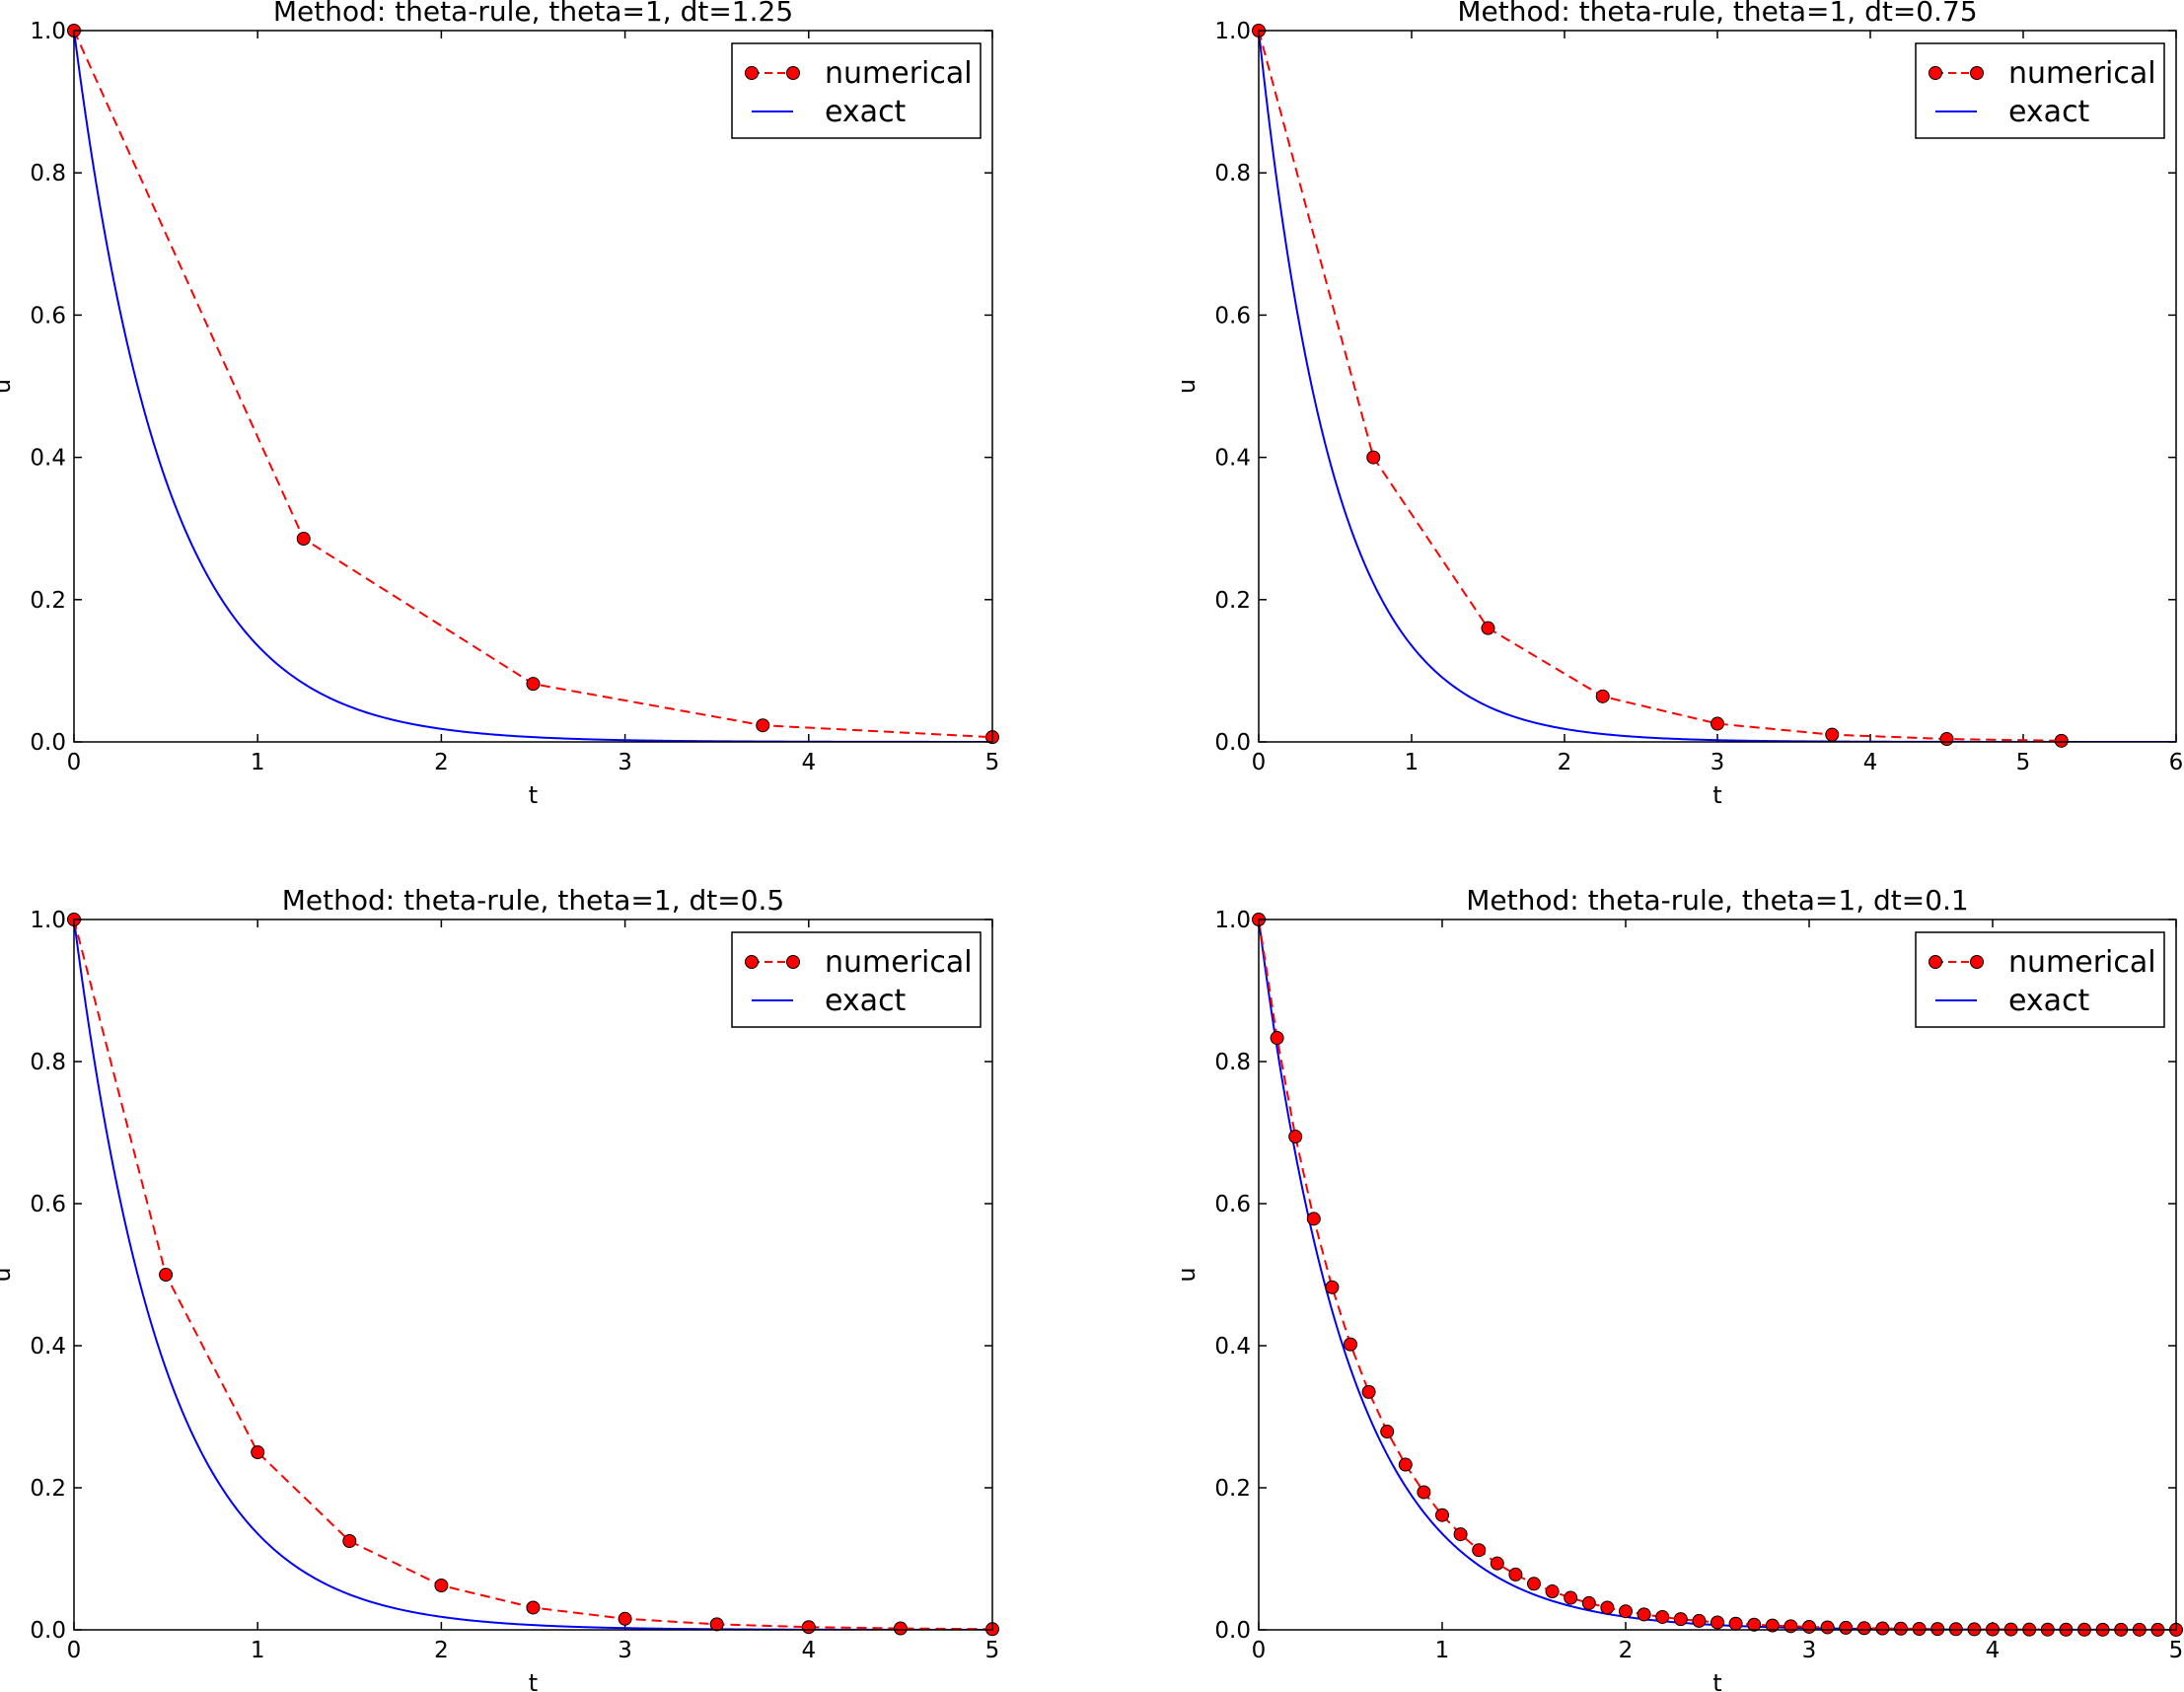 Image resolution: width=2184 pixels, height=1692 pixels. I want to click on chart-title: Method: theta-rule, theta=1, dt=0.75, so click(1717, 14).